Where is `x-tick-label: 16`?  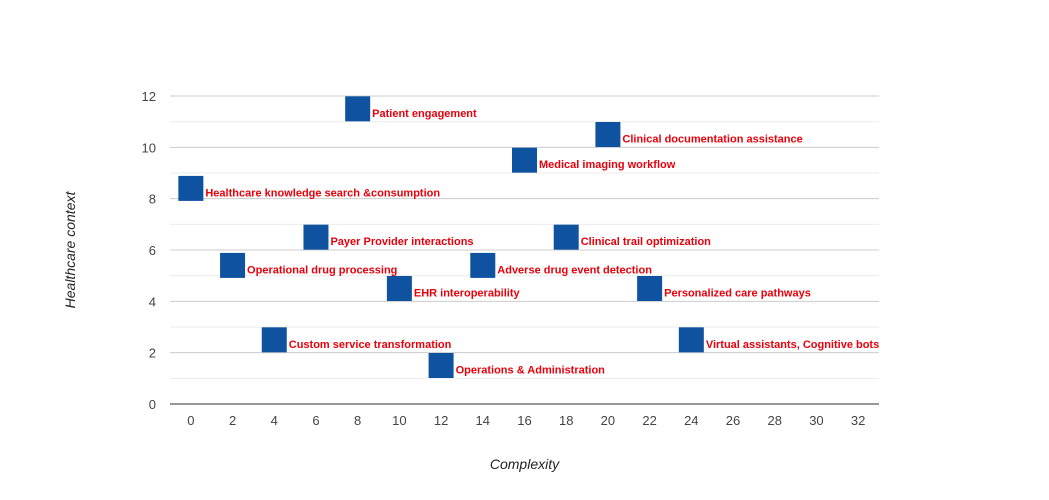 x-tick-label: 16 is located at coordinates (524, 420).